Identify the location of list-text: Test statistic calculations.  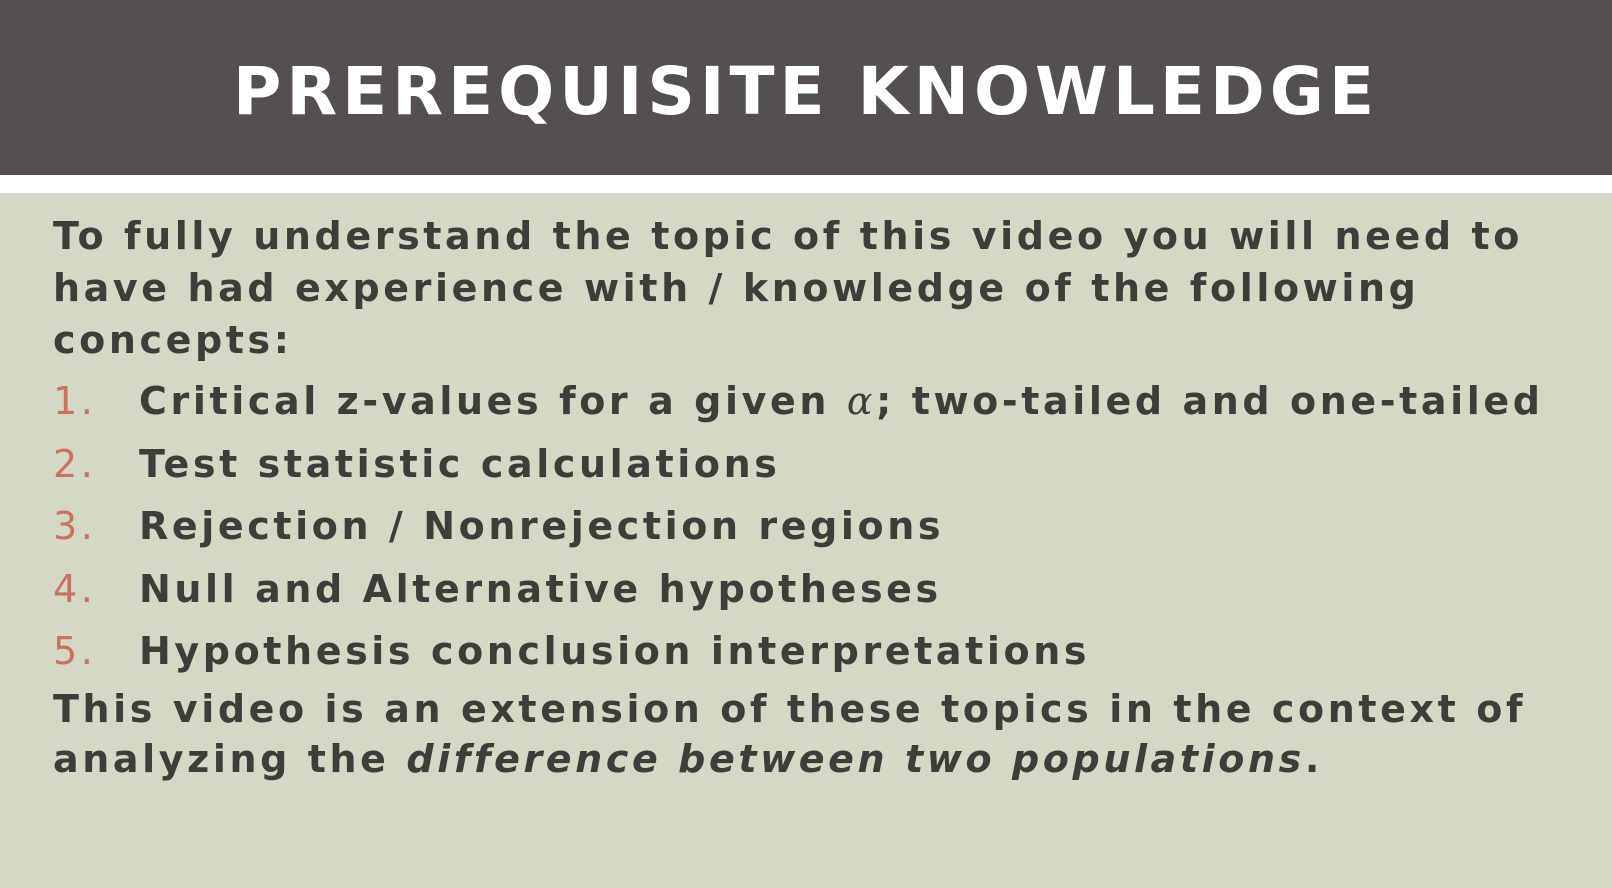
(460, 463).